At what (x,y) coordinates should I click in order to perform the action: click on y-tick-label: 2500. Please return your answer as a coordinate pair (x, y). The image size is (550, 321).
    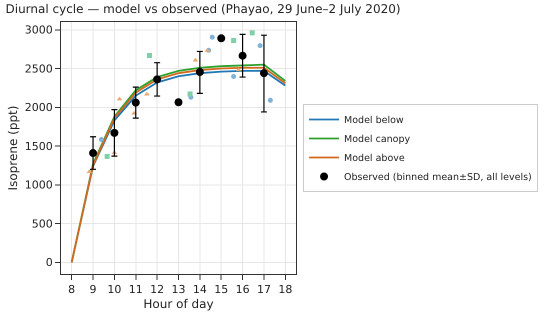
    Looking at the image, I should click on (38, 69).